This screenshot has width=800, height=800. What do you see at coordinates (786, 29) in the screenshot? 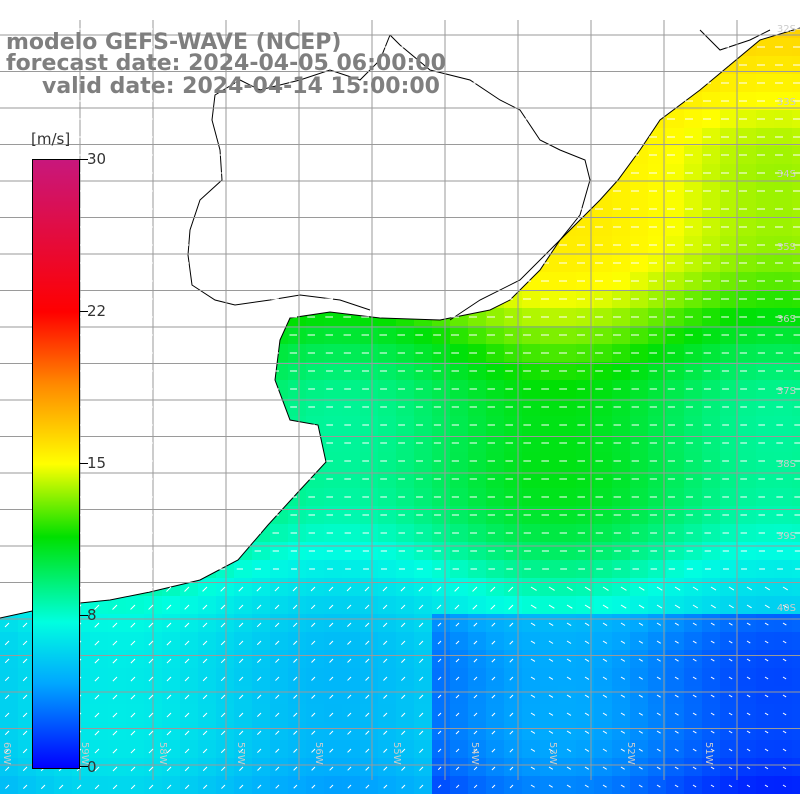
I see `latitude-label: 32S` at bounding box center [786, 29].